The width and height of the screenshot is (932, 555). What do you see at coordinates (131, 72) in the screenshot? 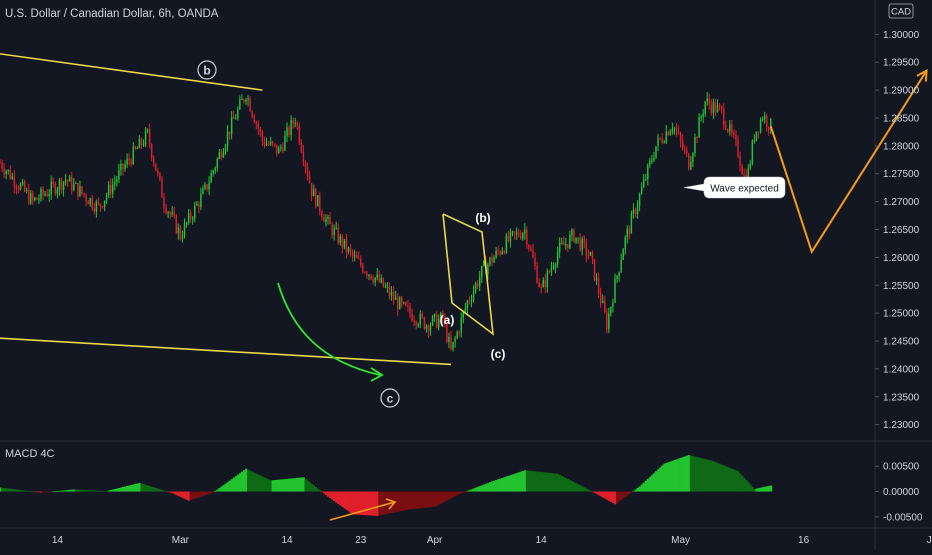
I see `upper-trendline` at bounding box center [131, 72].